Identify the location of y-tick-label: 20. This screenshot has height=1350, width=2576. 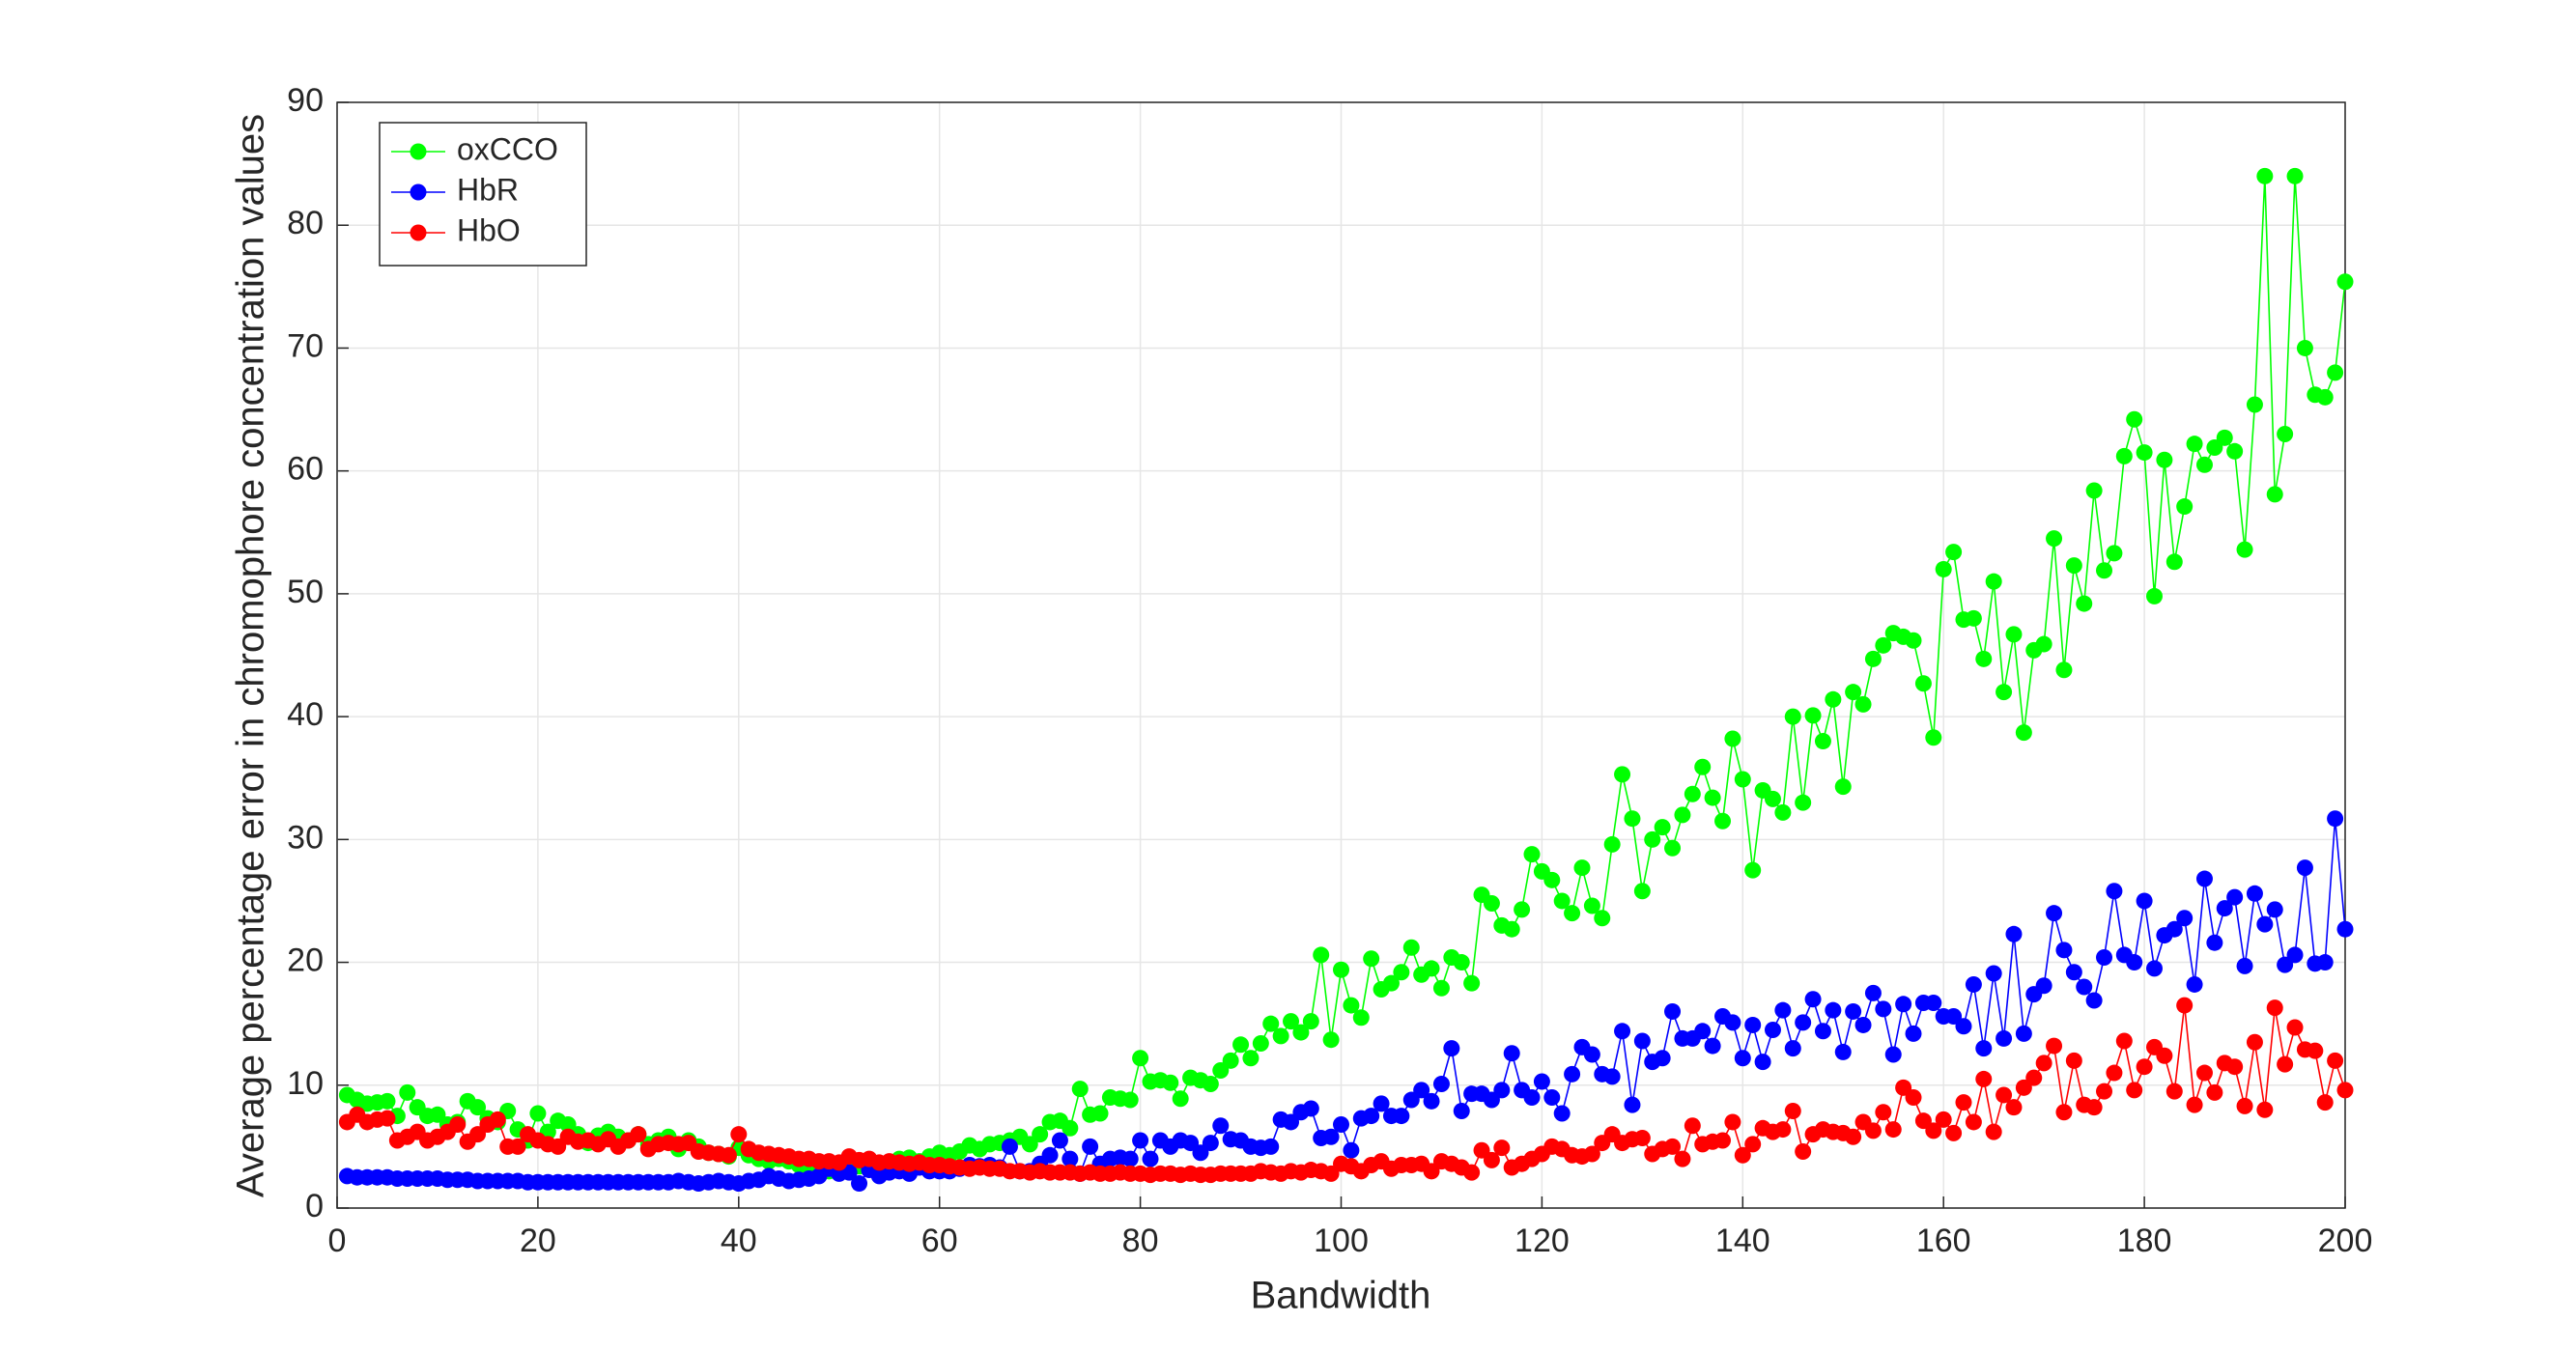
(305, 960).